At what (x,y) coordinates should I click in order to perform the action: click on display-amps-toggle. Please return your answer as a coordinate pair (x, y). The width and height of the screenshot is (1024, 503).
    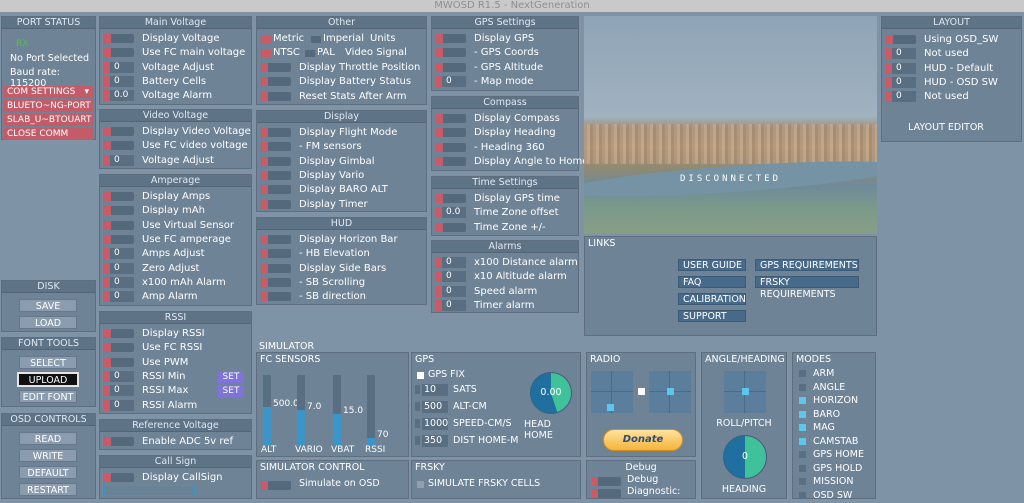
    Looking at the image, I should click on (119, 196).